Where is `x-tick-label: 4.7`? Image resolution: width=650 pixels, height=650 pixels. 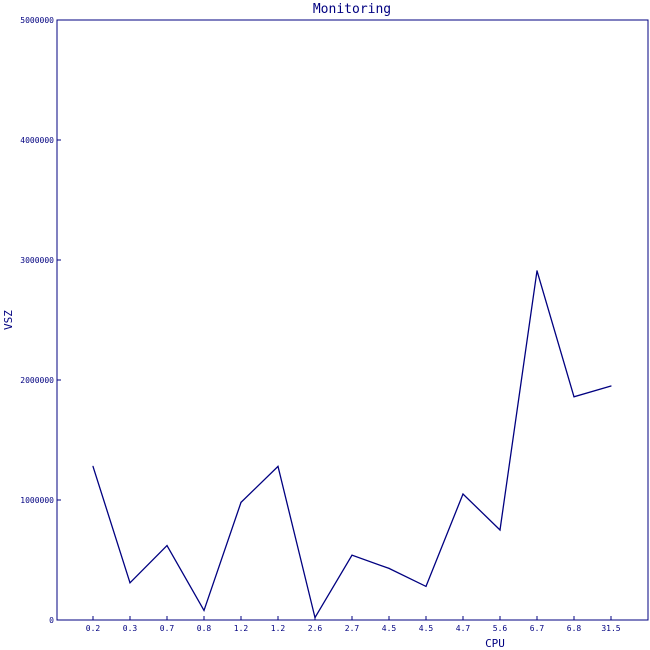 x-tick-label: 4.7 is located at coordinates (463, 628).